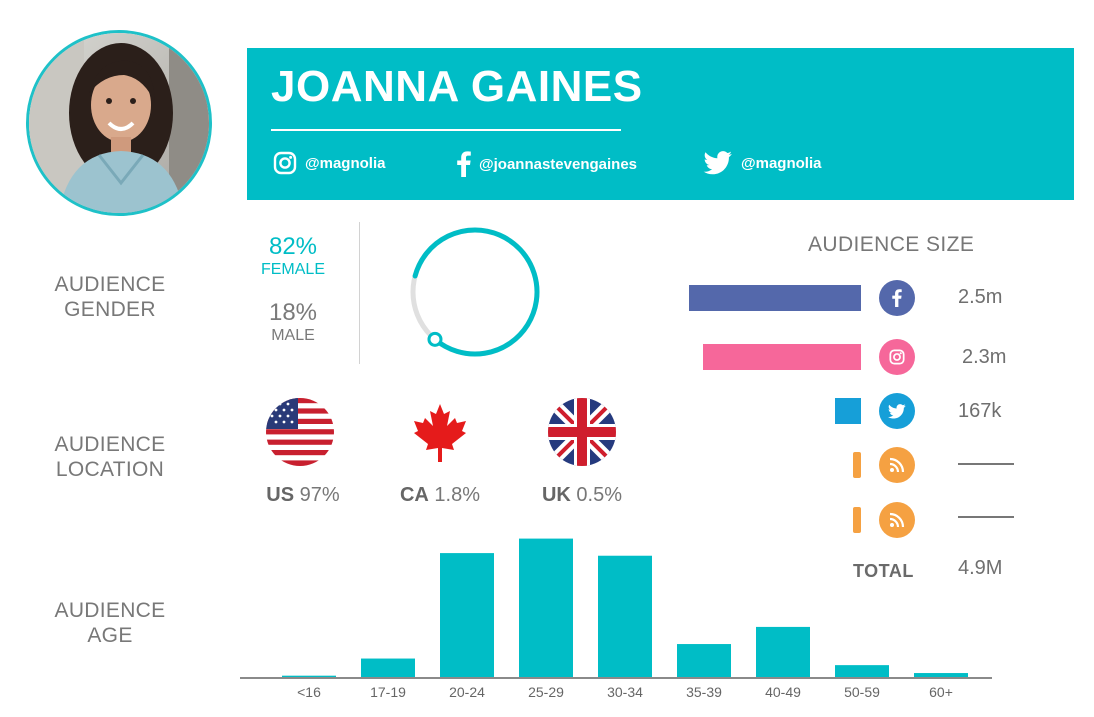 This screenshot has width=1094, height=717. Describe the element at coordinates (435, 339) in the screenshot. I see `arc-end-marker` at that location.